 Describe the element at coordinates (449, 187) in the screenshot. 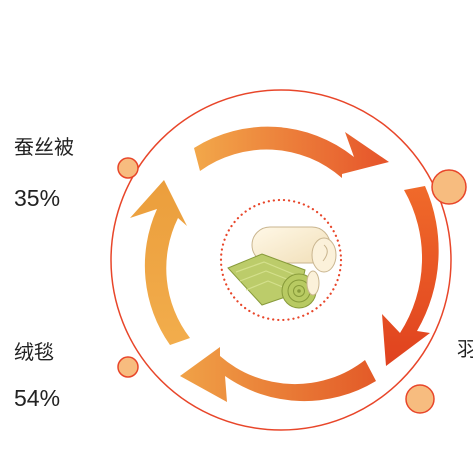

I see `marker-dot-right` at that location.